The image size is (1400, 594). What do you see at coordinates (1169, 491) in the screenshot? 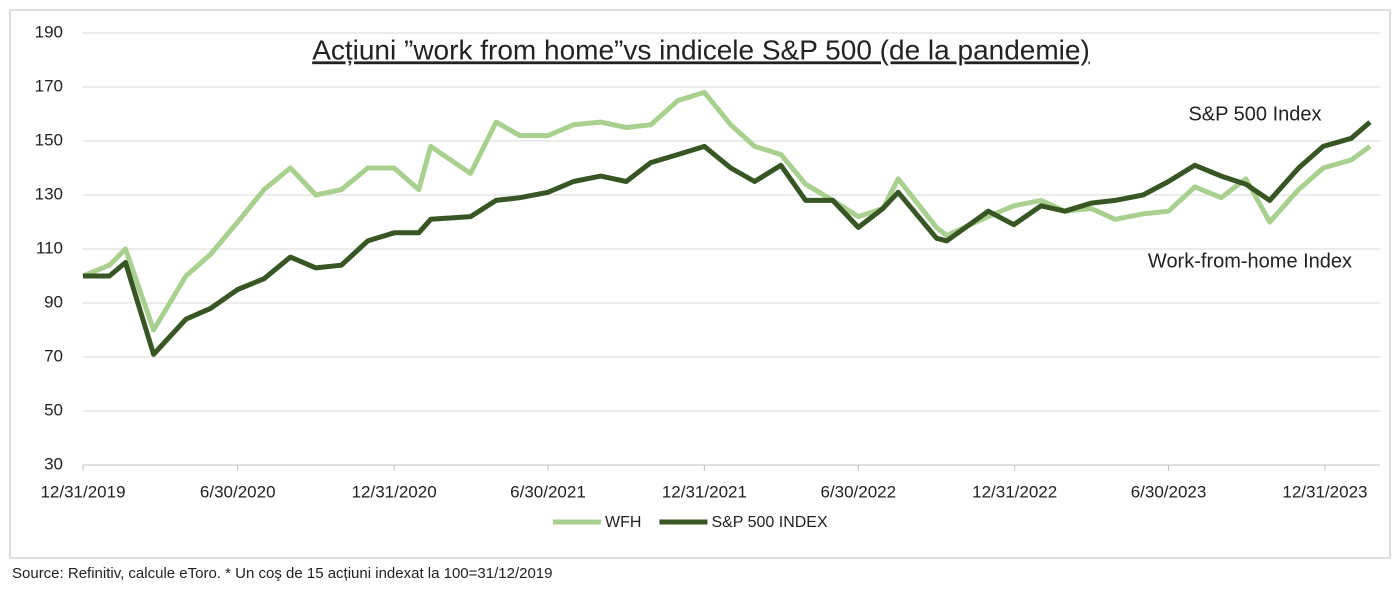
I see `x-tick-label: 6/30/2023` at bounding box center [1169, 491].